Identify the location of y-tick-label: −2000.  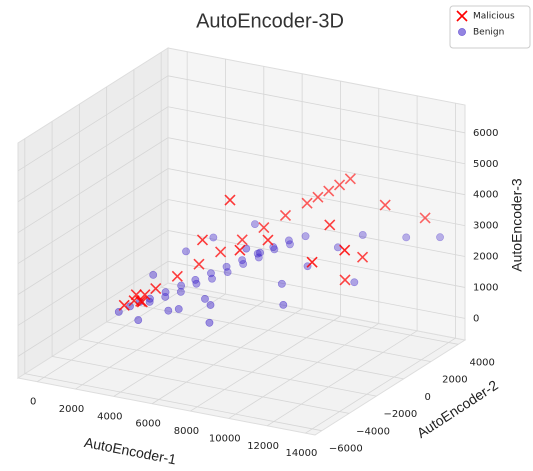
(400, 414).